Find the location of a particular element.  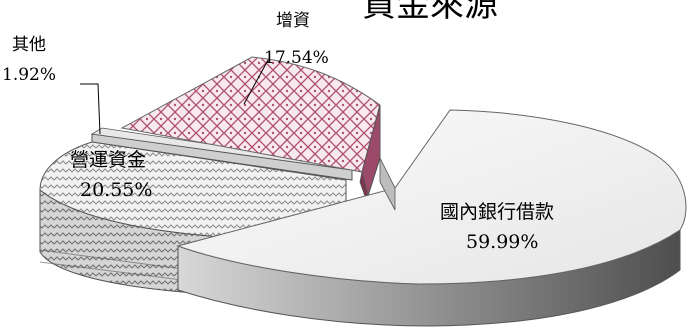

label-bank-loan-value: 59.99% is located at coordinates (502, 242).